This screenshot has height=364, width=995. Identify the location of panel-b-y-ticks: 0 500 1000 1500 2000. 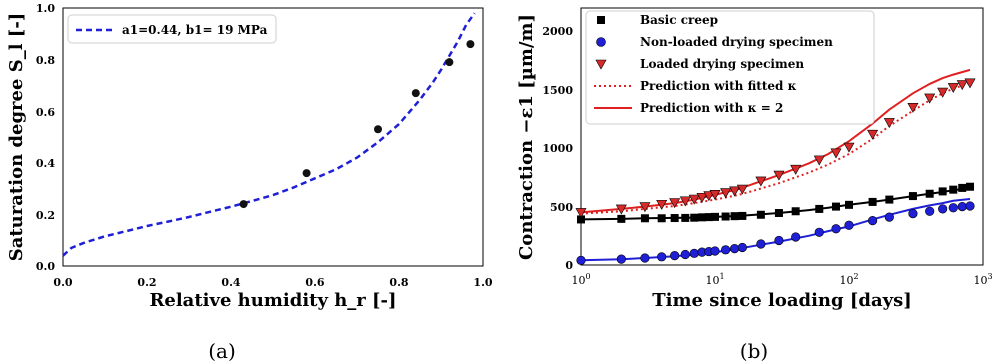
(557, 148).